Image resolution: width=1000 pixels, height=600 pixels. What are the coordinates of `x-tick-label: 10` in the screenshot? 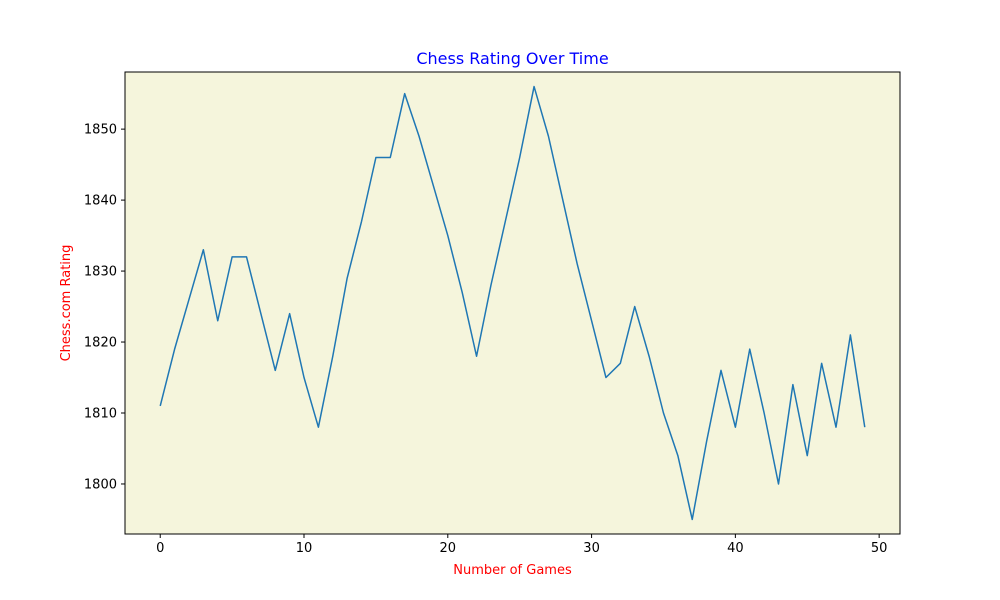 It's located at (304, 548).